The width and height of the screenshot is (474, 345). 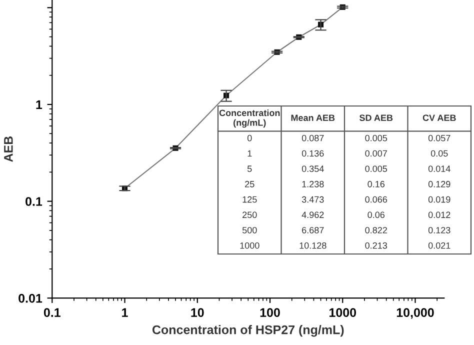 I want to click on annotation: 3.473, so click(x=313, y=199).